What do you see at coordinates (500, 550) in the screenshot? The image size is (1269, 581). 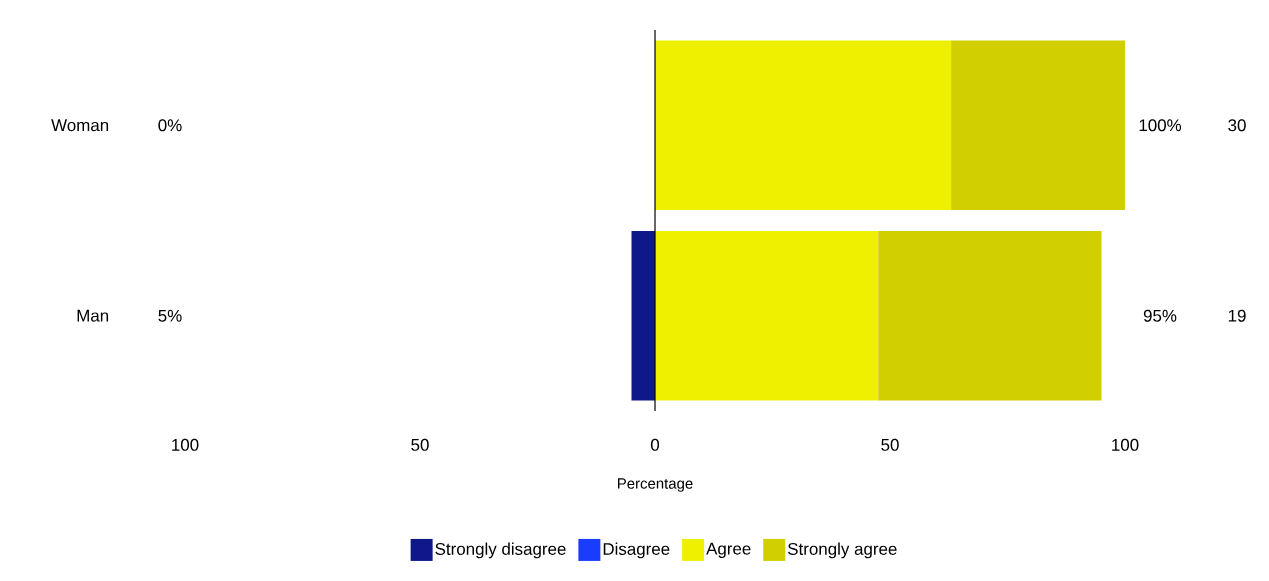 I see `legend-label: Strongly disagree` at bounding box center [500, 550].